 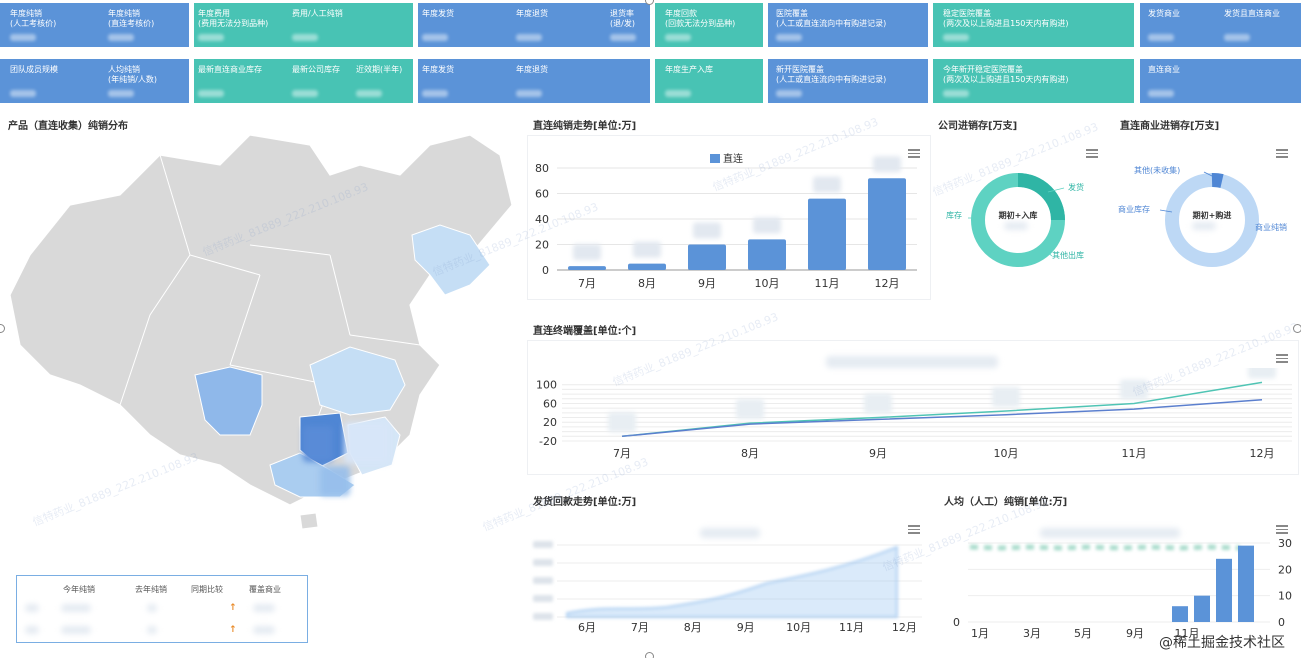 What do you see at coordinates (1220, 81) in the screenshot?
I see `kpi-tile: 直连商业` at bounding box center [1220, 81].